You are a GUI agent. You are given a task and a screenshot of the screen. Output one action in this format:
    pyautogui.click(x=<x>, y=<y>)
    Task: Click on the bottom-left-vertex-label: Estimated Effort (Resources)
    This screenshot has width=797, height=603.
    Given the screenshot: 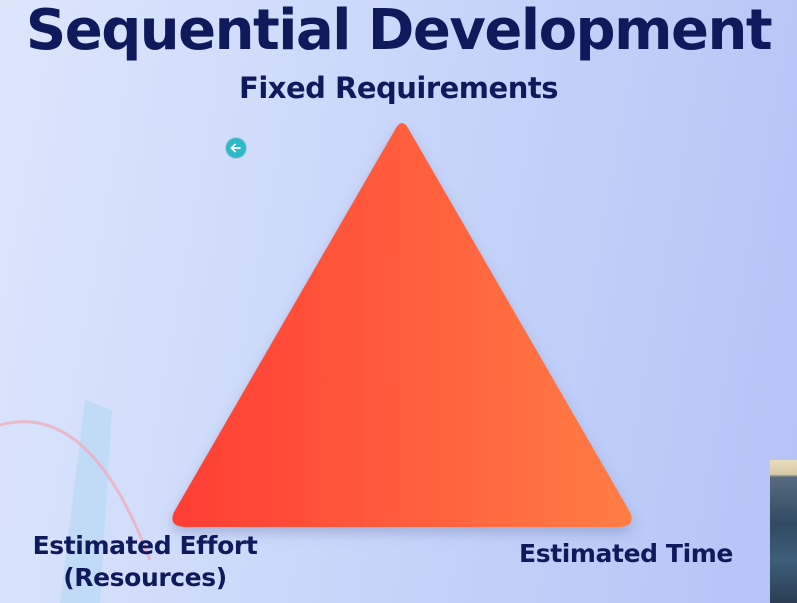 What is the action you would take?
    pyautogui.click(x=145, y=562)
    